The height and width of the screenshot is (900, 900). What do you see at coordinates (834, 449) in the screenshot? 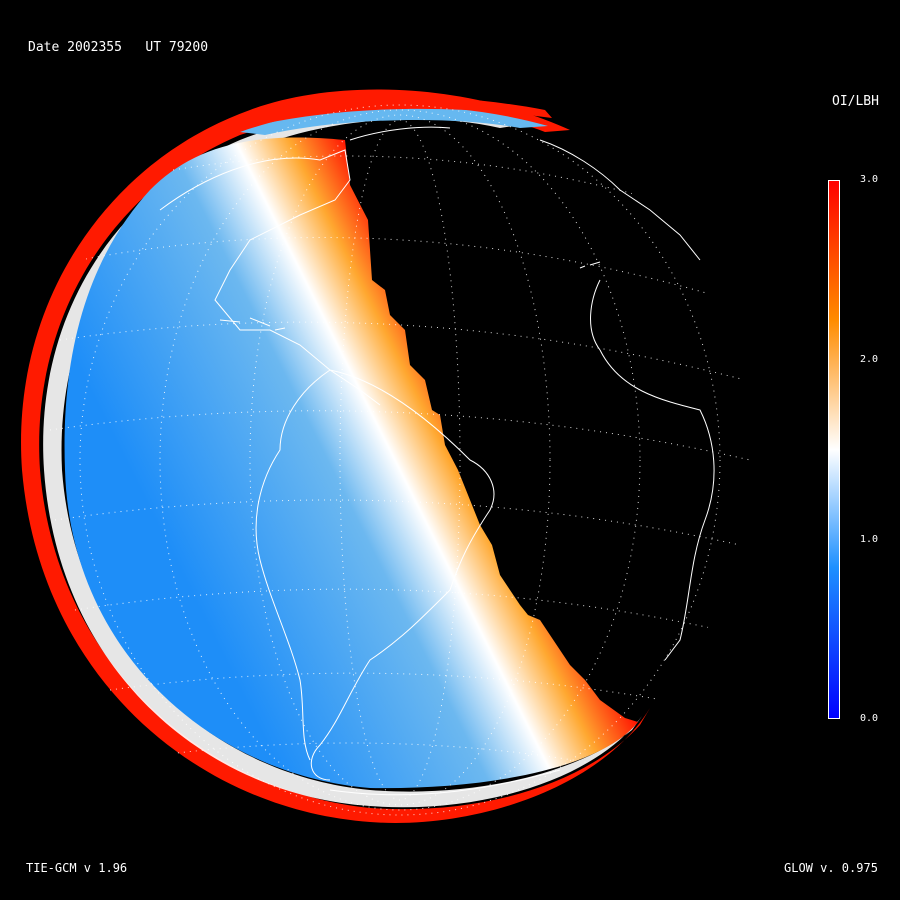
I see `colorbar` at bounding box center [834, 449].